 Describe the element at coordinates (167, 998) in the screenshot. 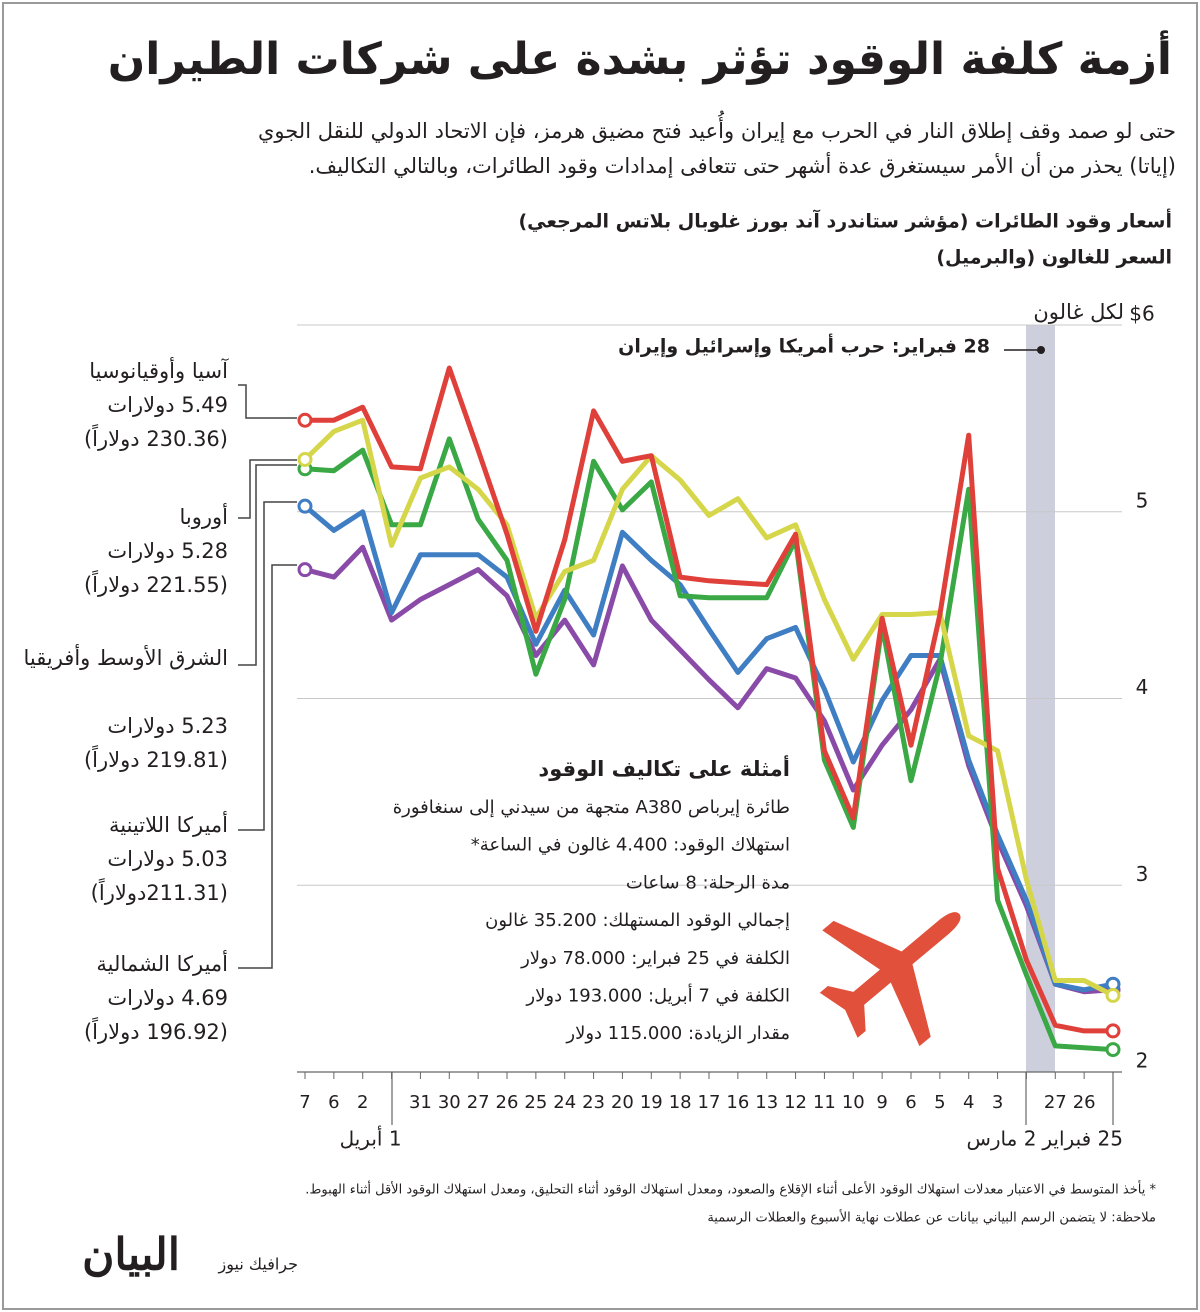

I see `legend-price: 4.69 دولارات` at that location.